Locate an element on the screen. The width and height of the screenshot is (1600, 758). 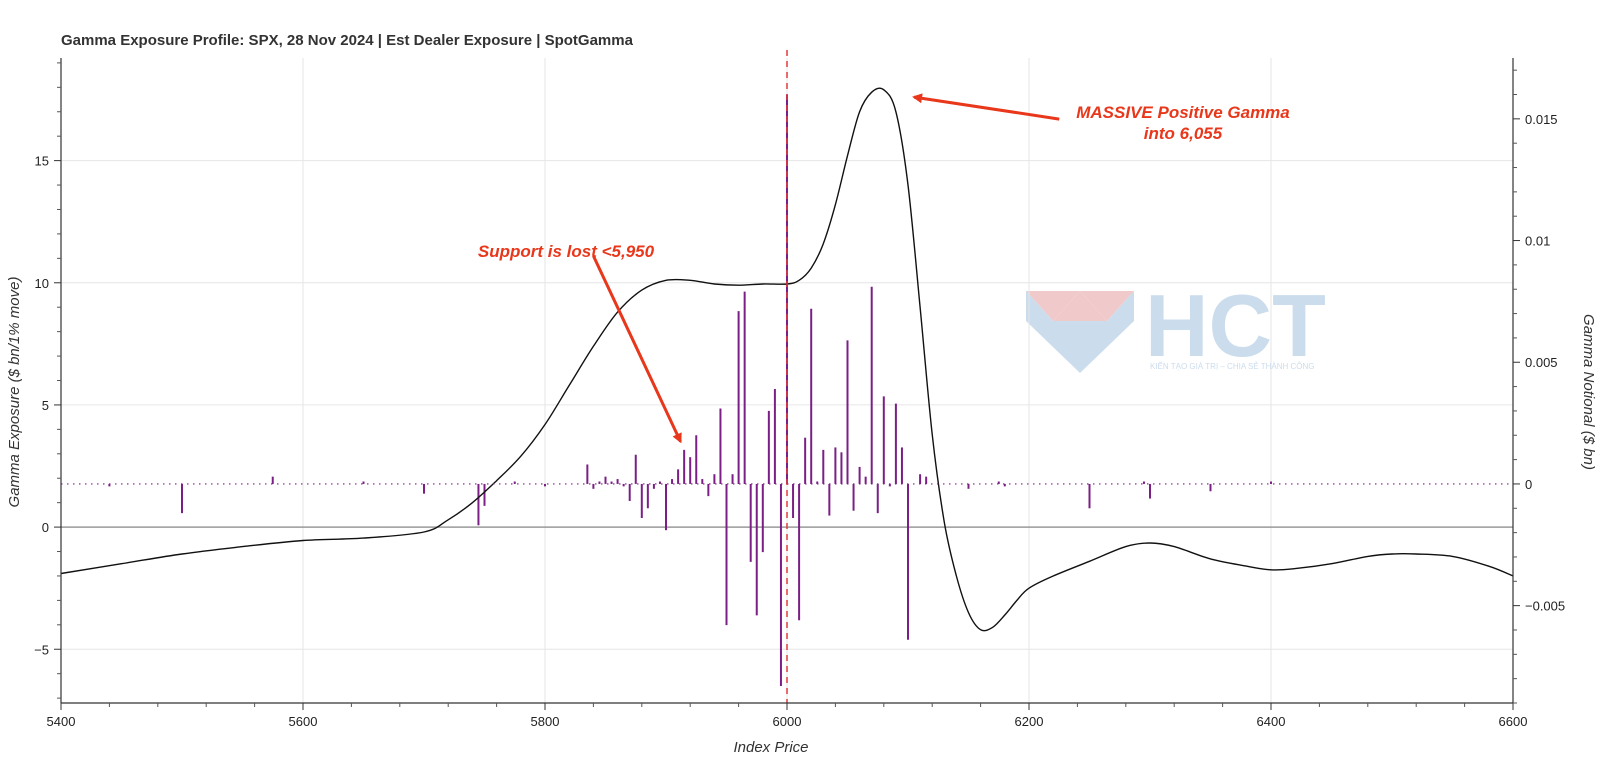
y2-tick-label: 0.01 is located at coordinates (1537, 241).